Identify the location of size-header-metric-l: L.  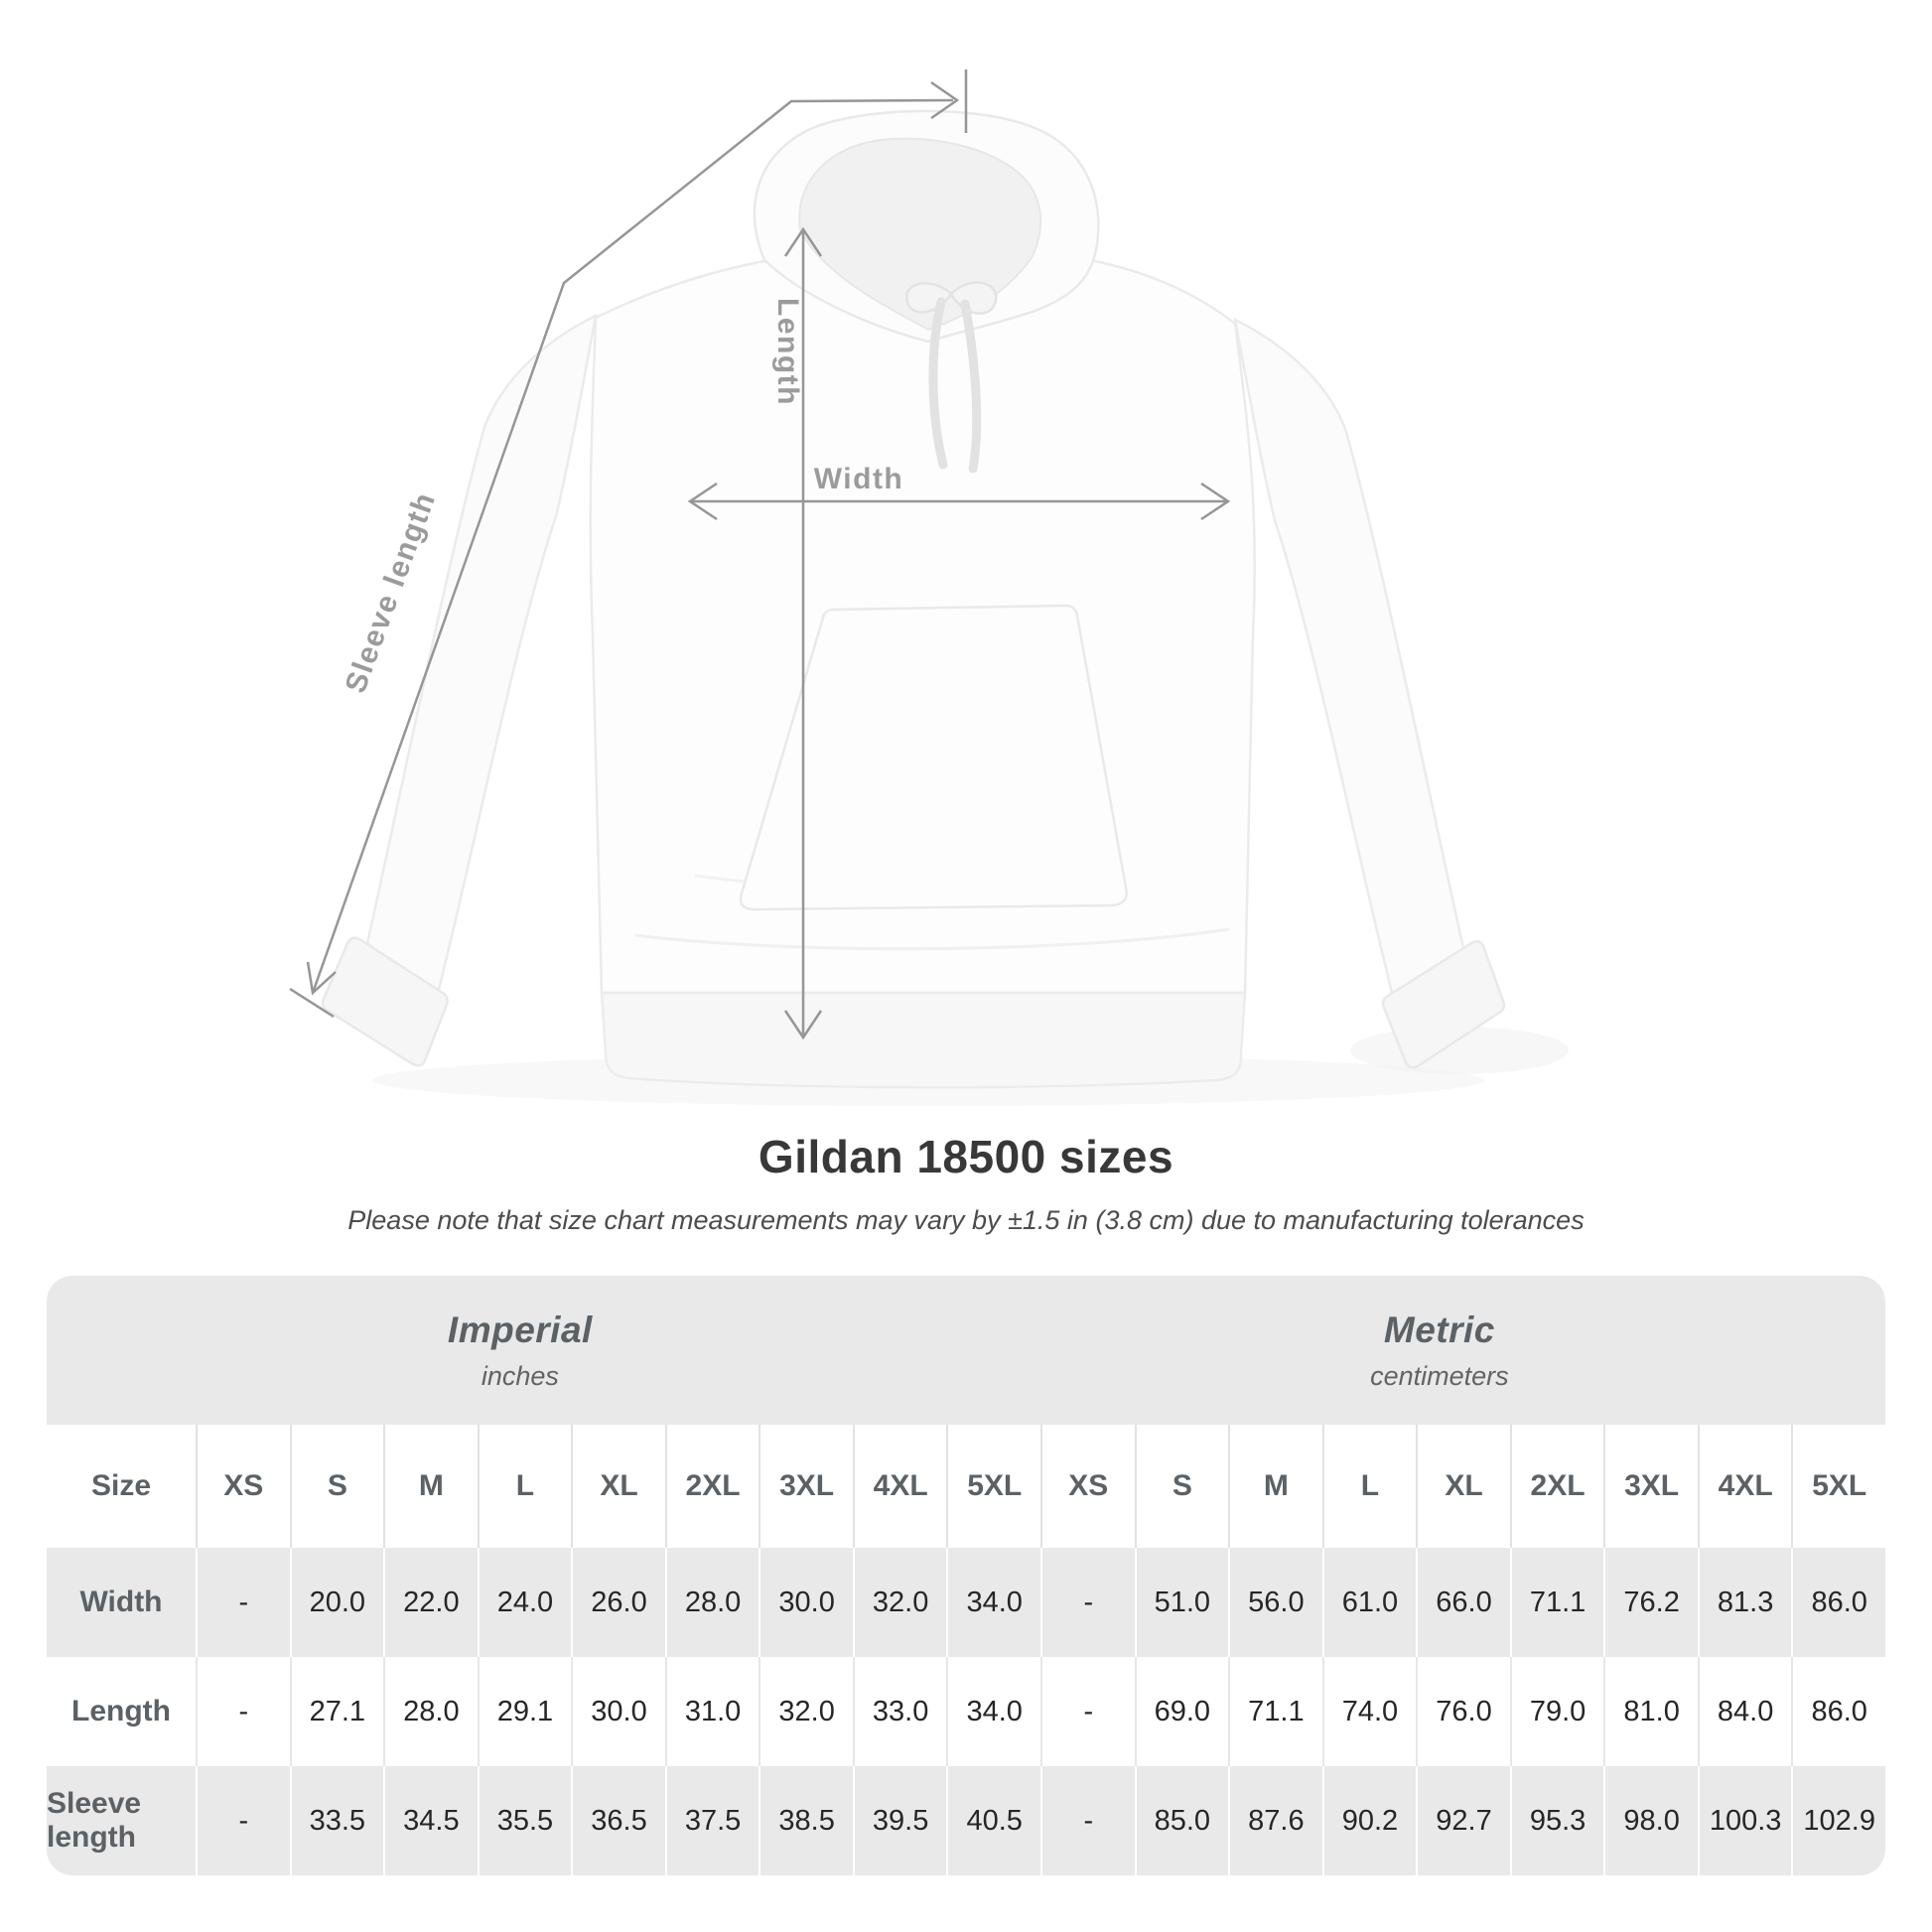
(1369, 1486).